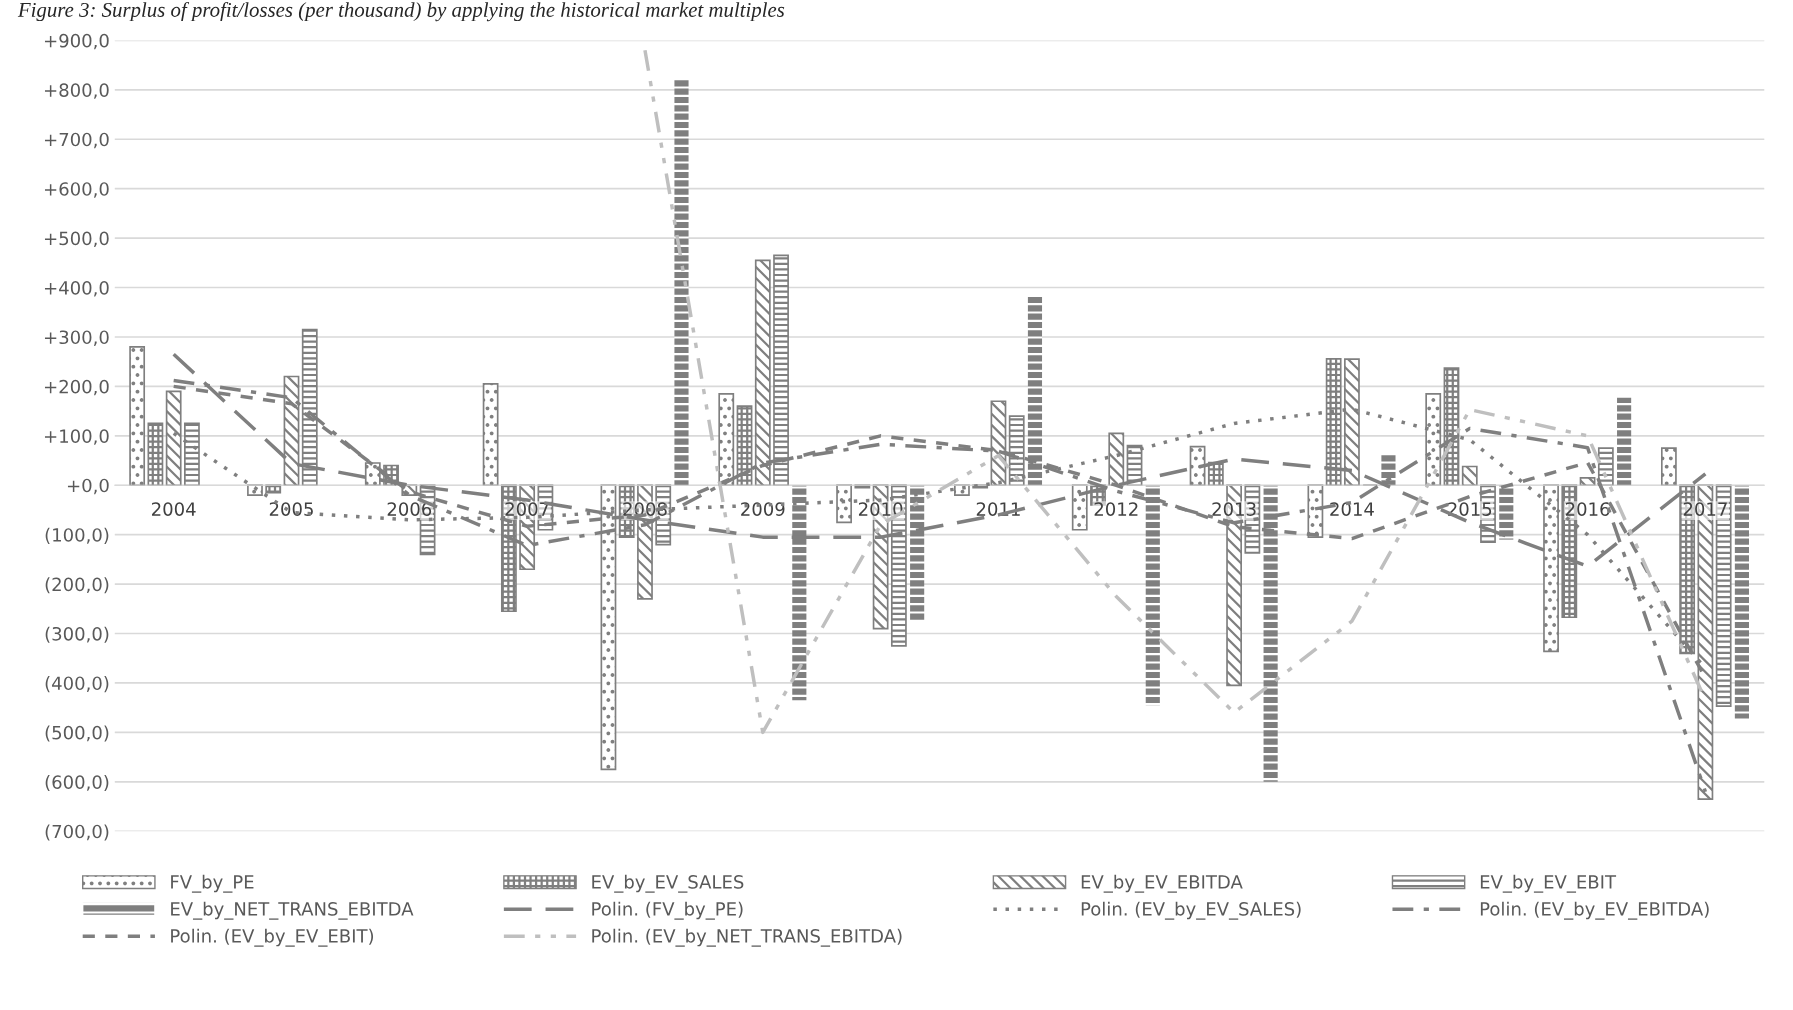 This screenshot has width=1793, height=1010. I want to click on legend-label: EV_by_EV_SALES, so click(668, 883).